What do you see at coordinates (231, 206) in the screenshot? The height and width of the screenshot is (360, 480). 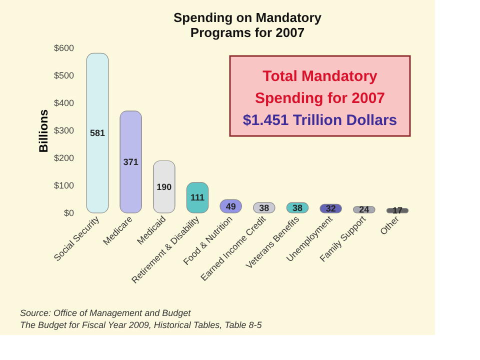 I see `data-label: 49` at bounding box center [231, 206].